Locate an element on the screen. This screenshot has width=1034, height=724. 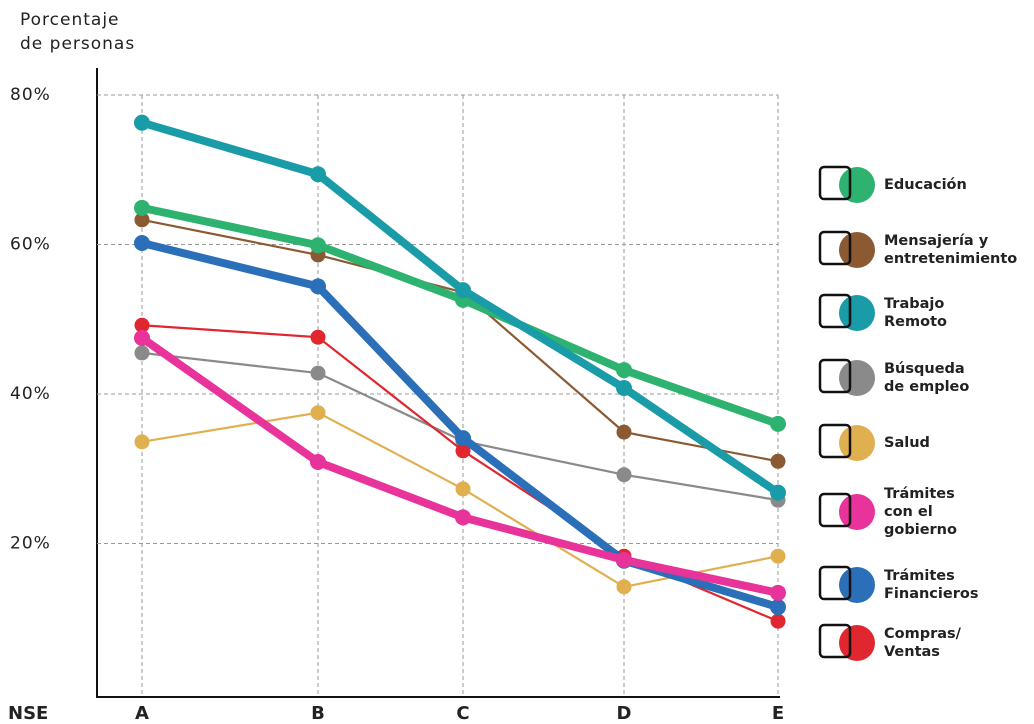
x-tick-label: D is located at coordinates (624, 713).